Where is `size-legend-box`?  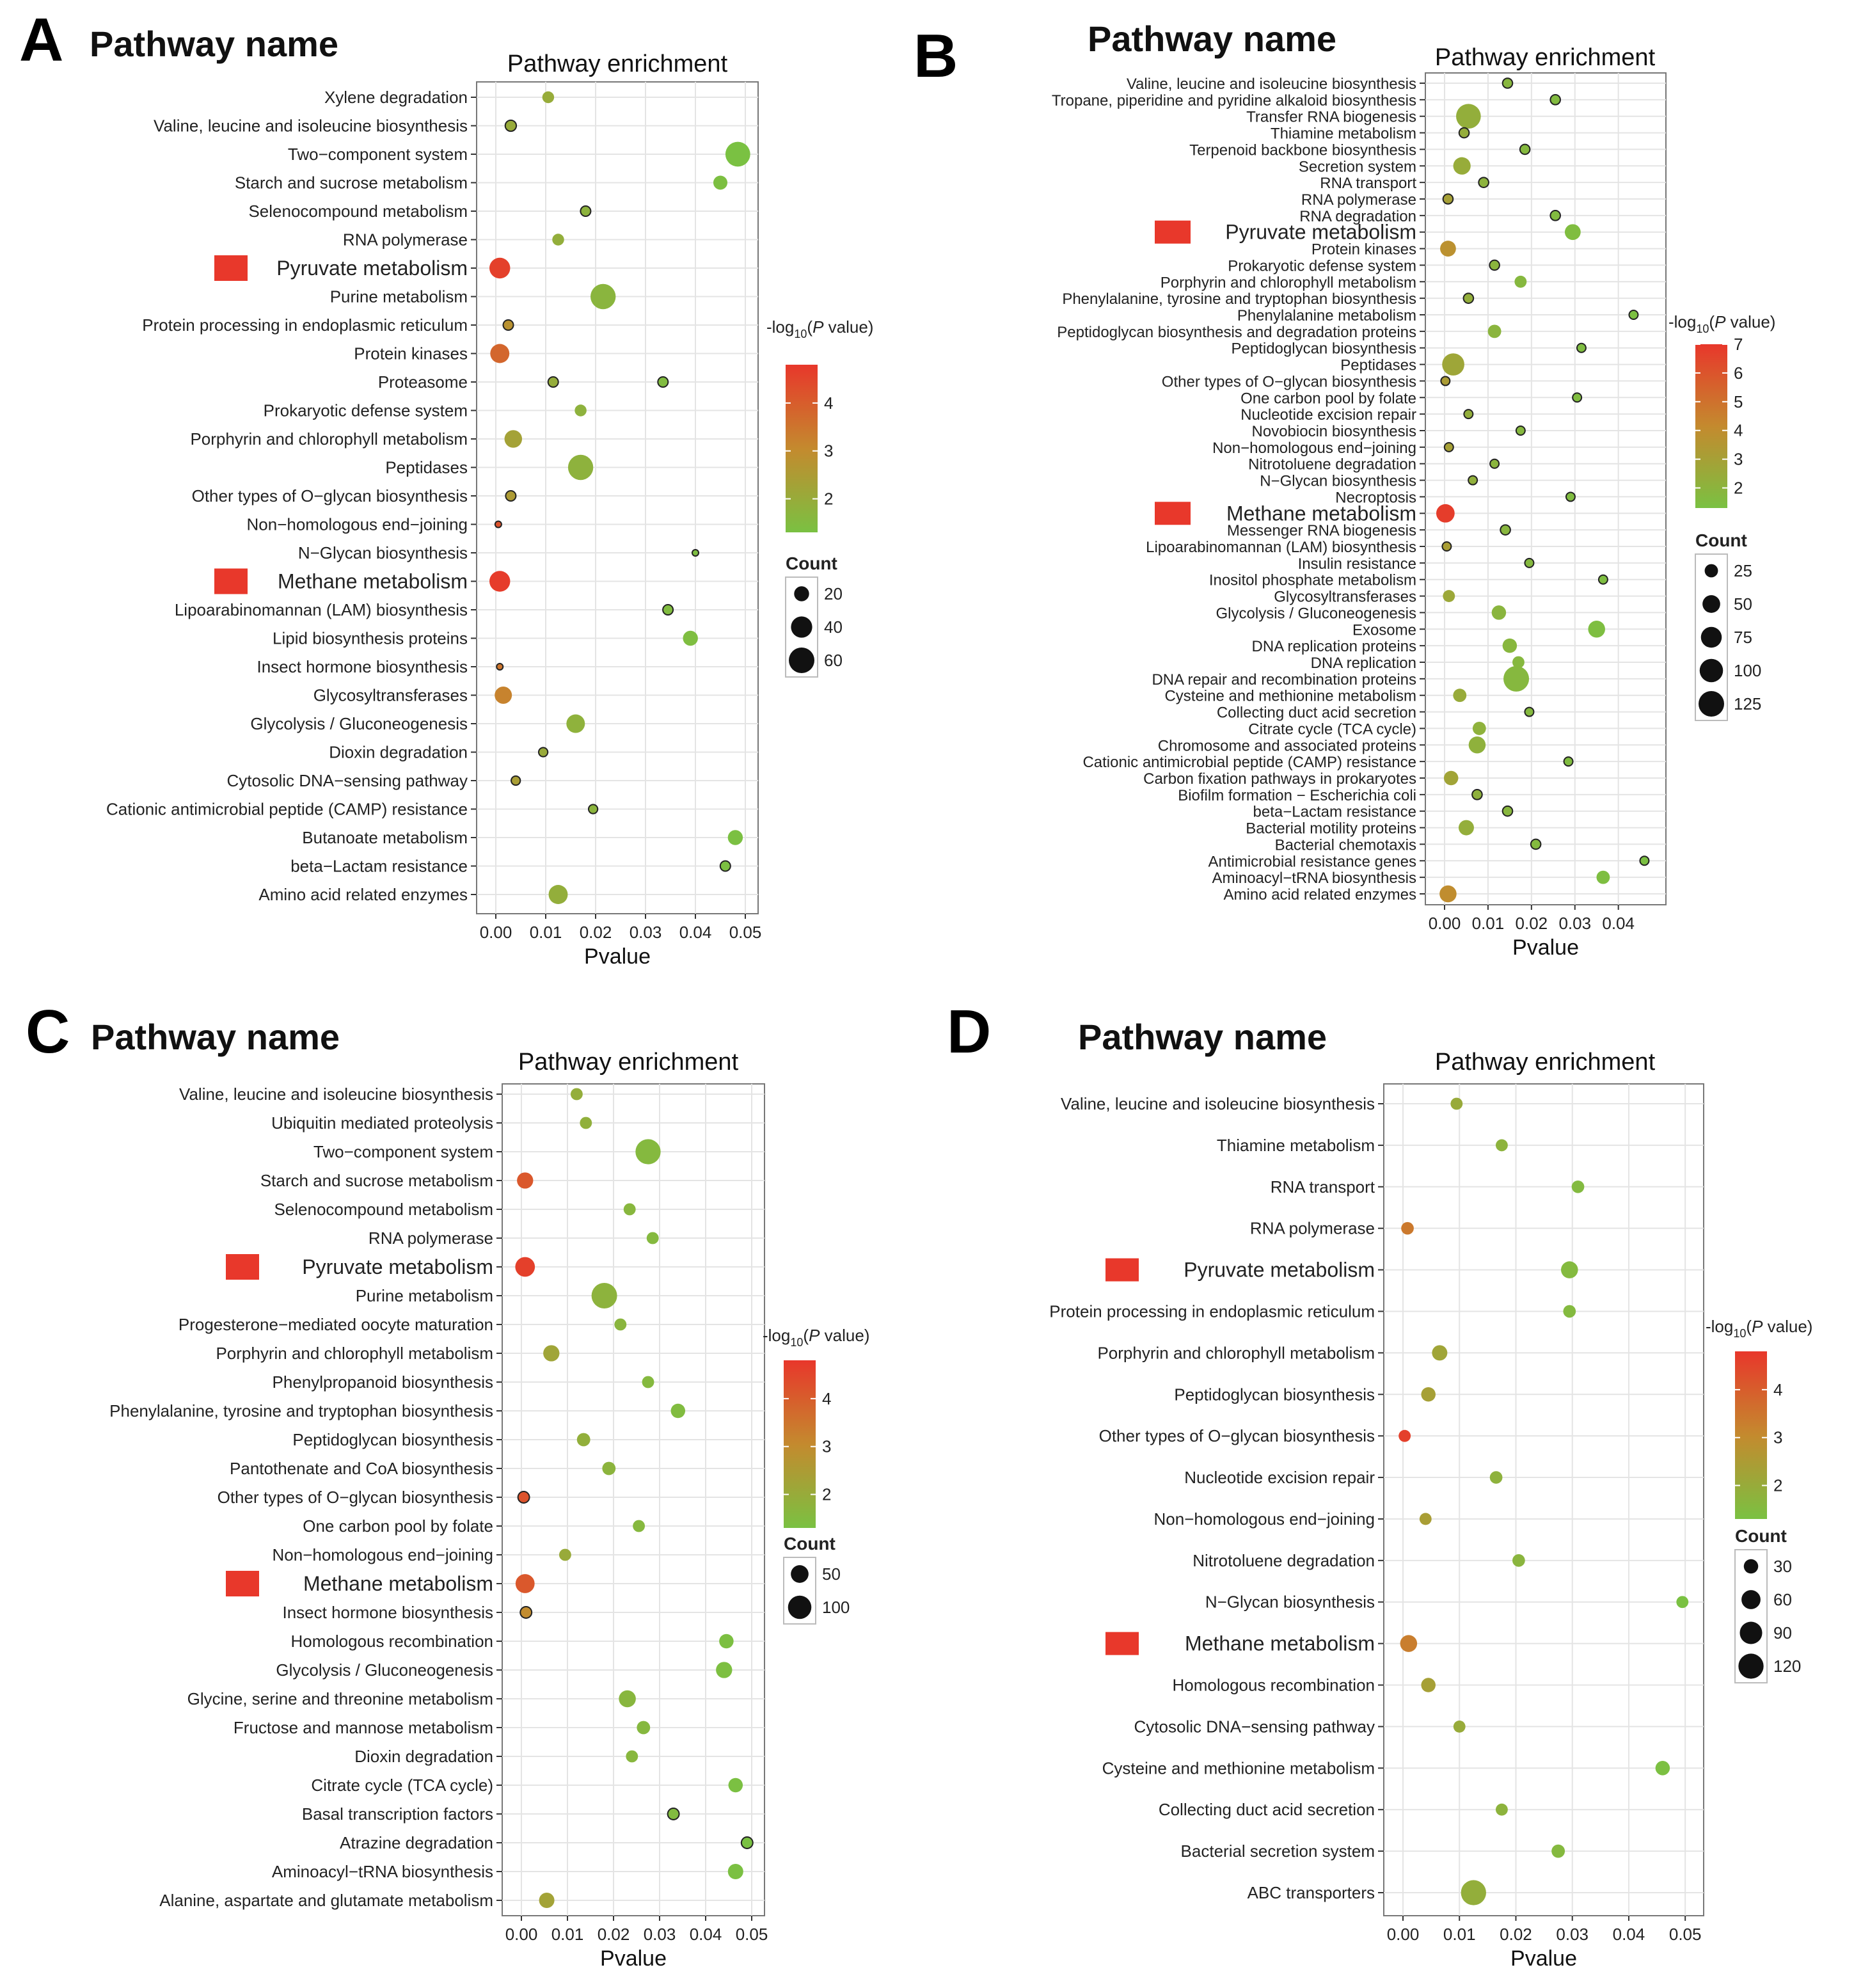 size-legend-box is located at coordinates (1711, 637).